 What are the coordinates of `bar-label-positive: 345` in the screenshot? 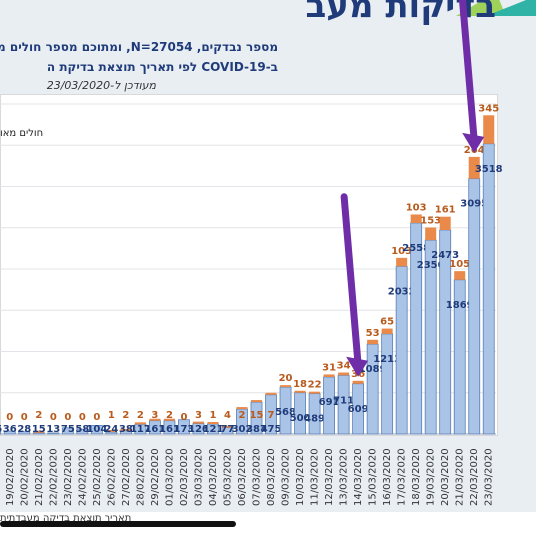 It's located at (488, 108).